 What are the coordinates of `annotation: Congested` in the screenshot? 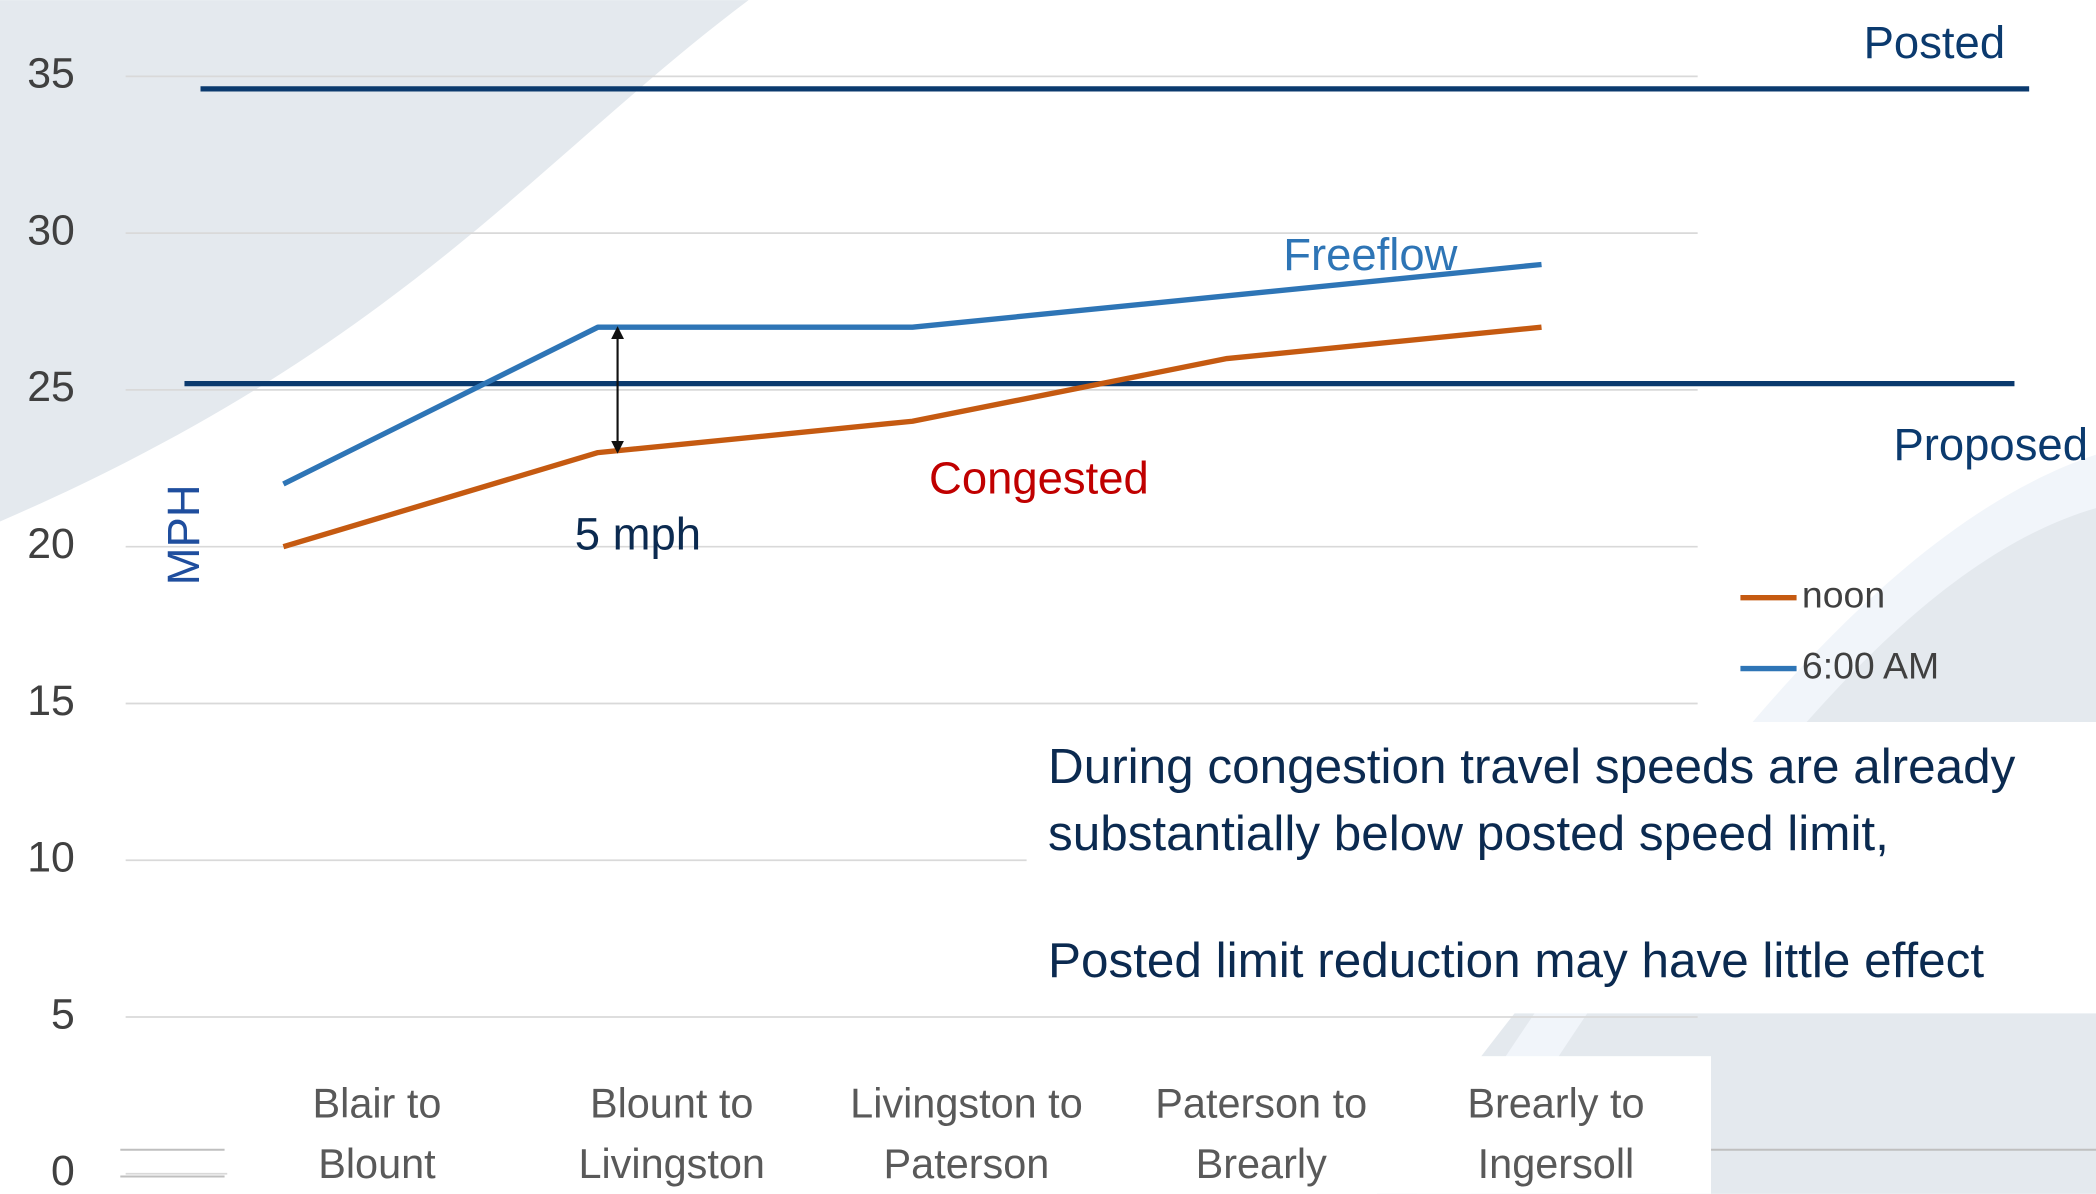 It's located at (1039, 477).